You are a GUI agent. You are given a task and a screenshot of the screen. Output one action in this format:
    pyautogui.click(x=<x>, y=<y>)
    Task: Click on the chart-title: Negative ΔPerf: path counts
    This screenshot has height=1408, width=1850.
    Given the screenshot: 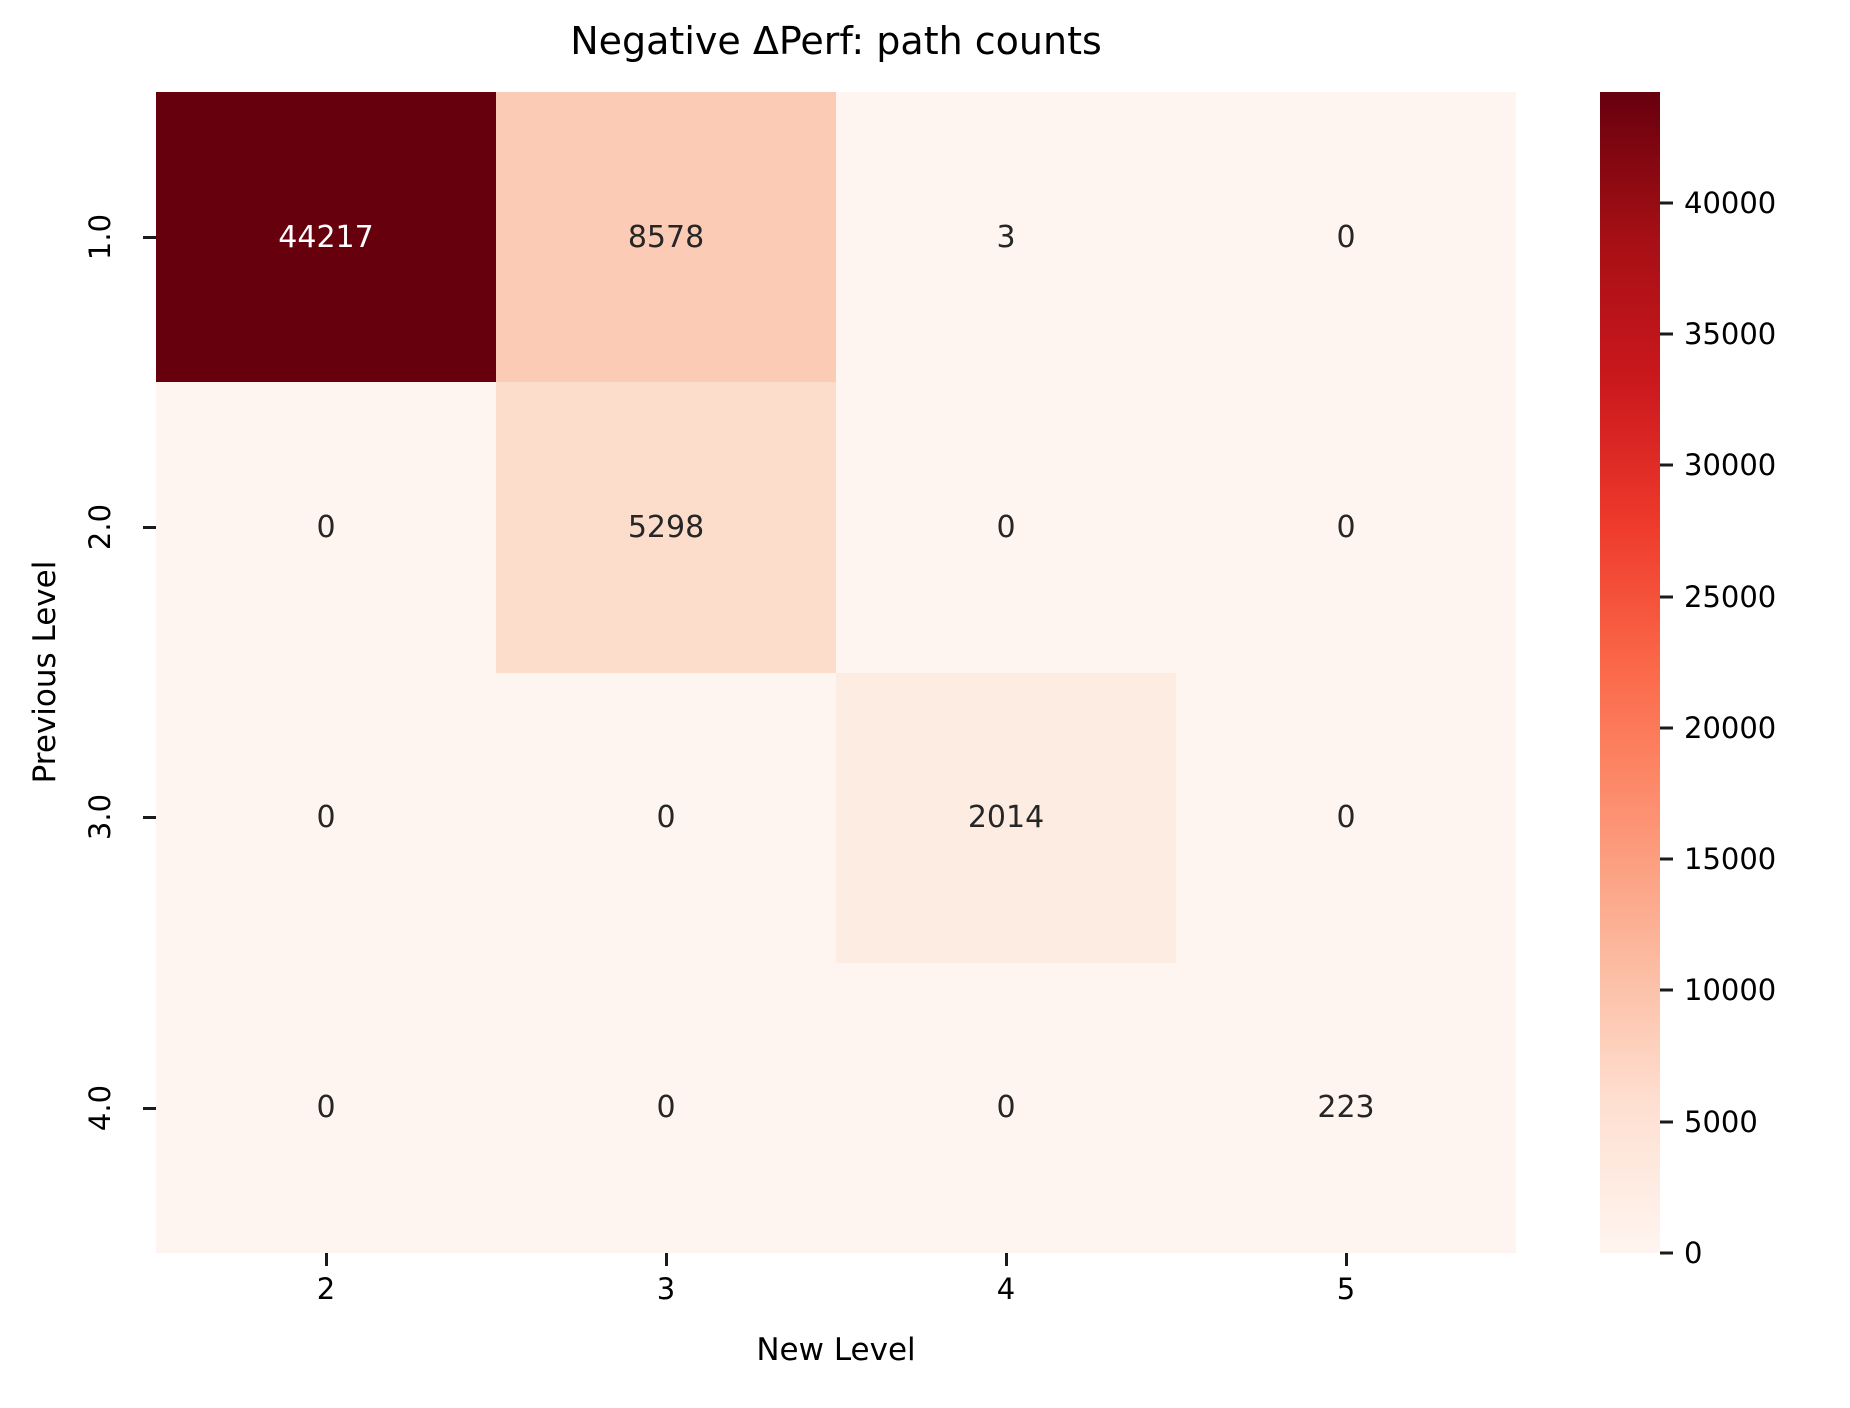 What is the action you would take?
    pyautogui.click(x=836, y=41)
    